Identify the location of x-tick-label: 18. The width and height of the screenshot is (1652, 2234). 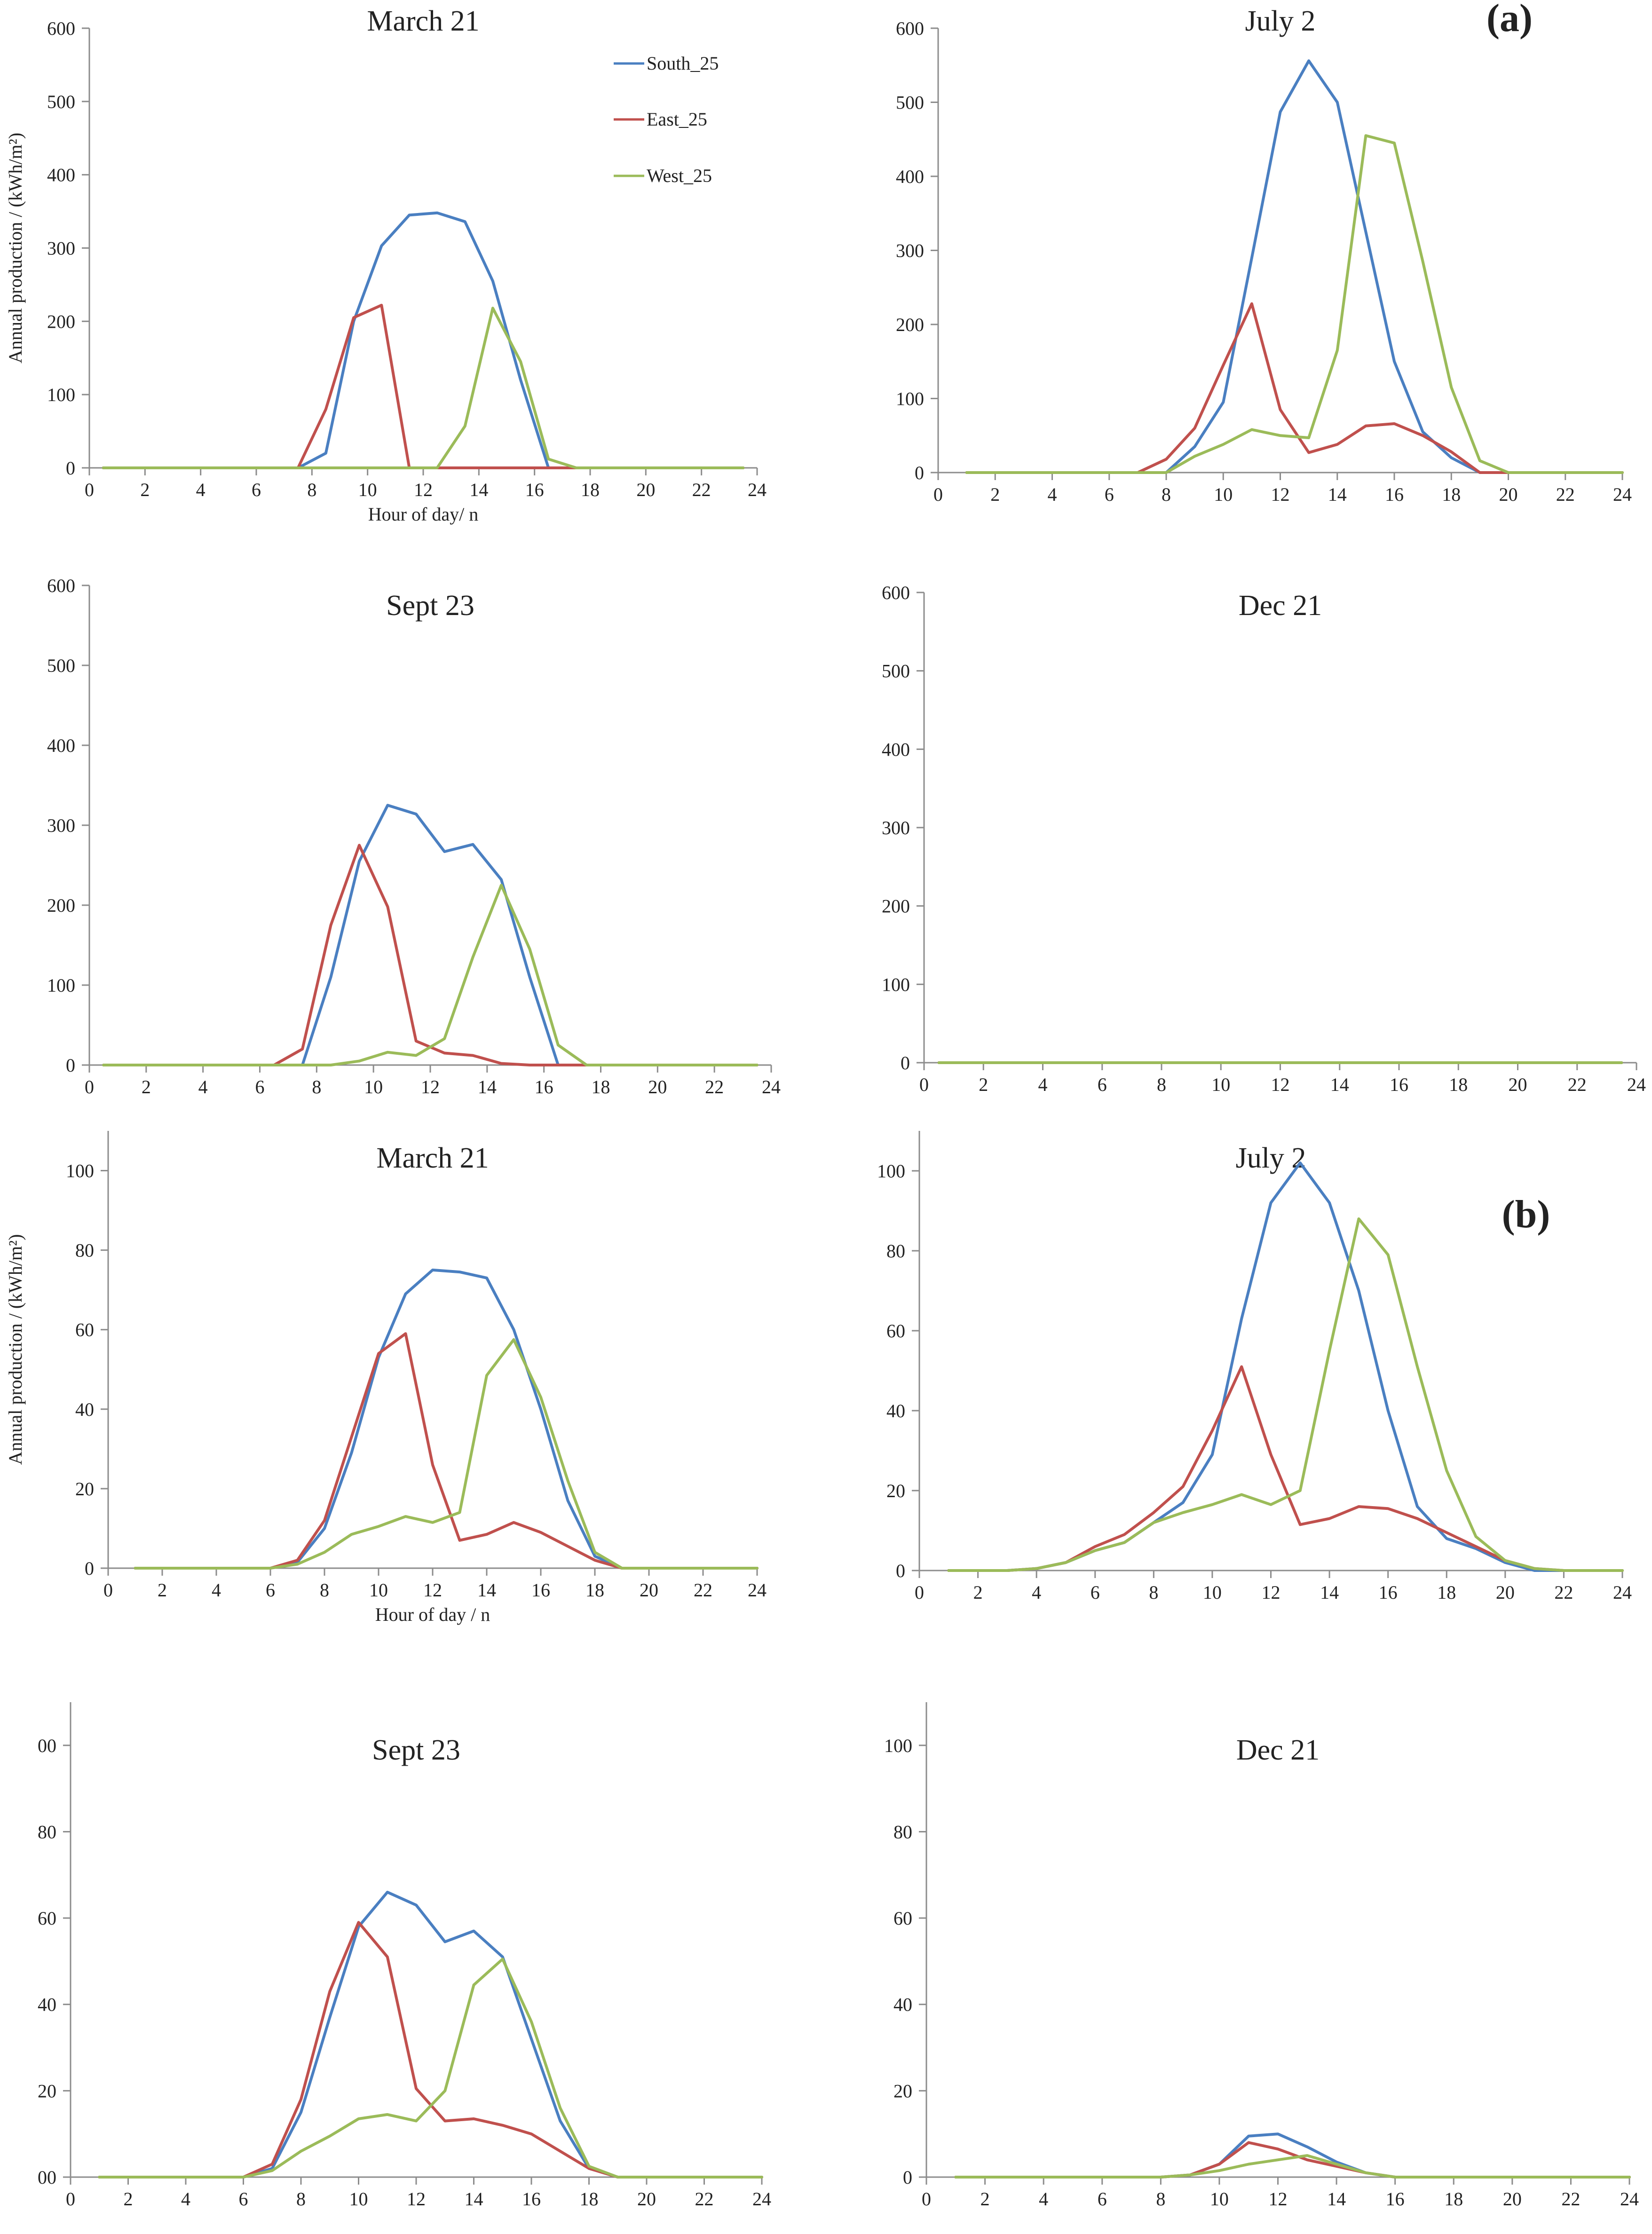
(1453, 2199).